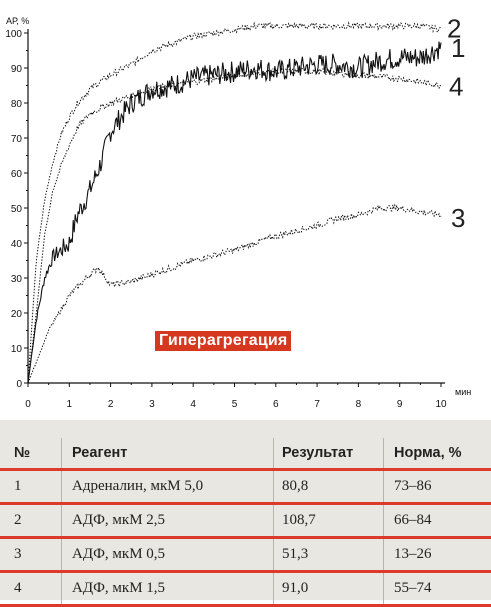 This screenshot has height=607, width=491. What do you see at coordinates (437, 589) in the screenshot?
I see `row-norm: 55–74` at bounding box center [437, 589].